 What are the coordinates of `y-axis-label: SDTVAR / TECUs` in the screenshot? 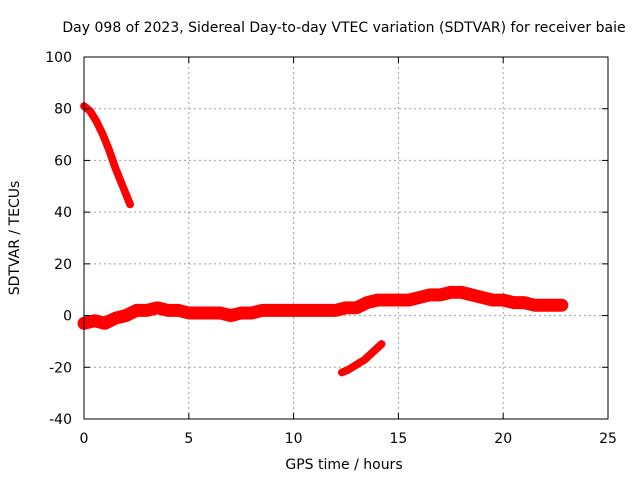 It's located at (15, 238).